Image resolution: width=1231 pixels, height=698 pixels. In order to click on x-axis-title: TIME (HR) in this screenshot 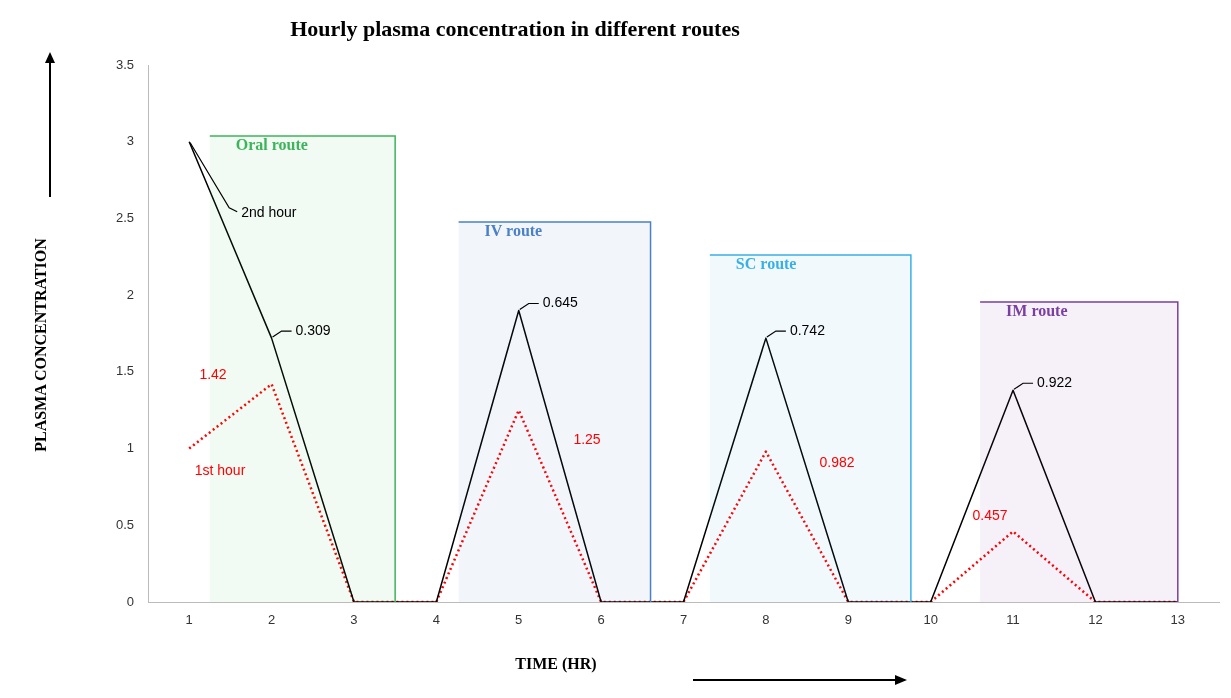, I will do `click(556, 664)`.